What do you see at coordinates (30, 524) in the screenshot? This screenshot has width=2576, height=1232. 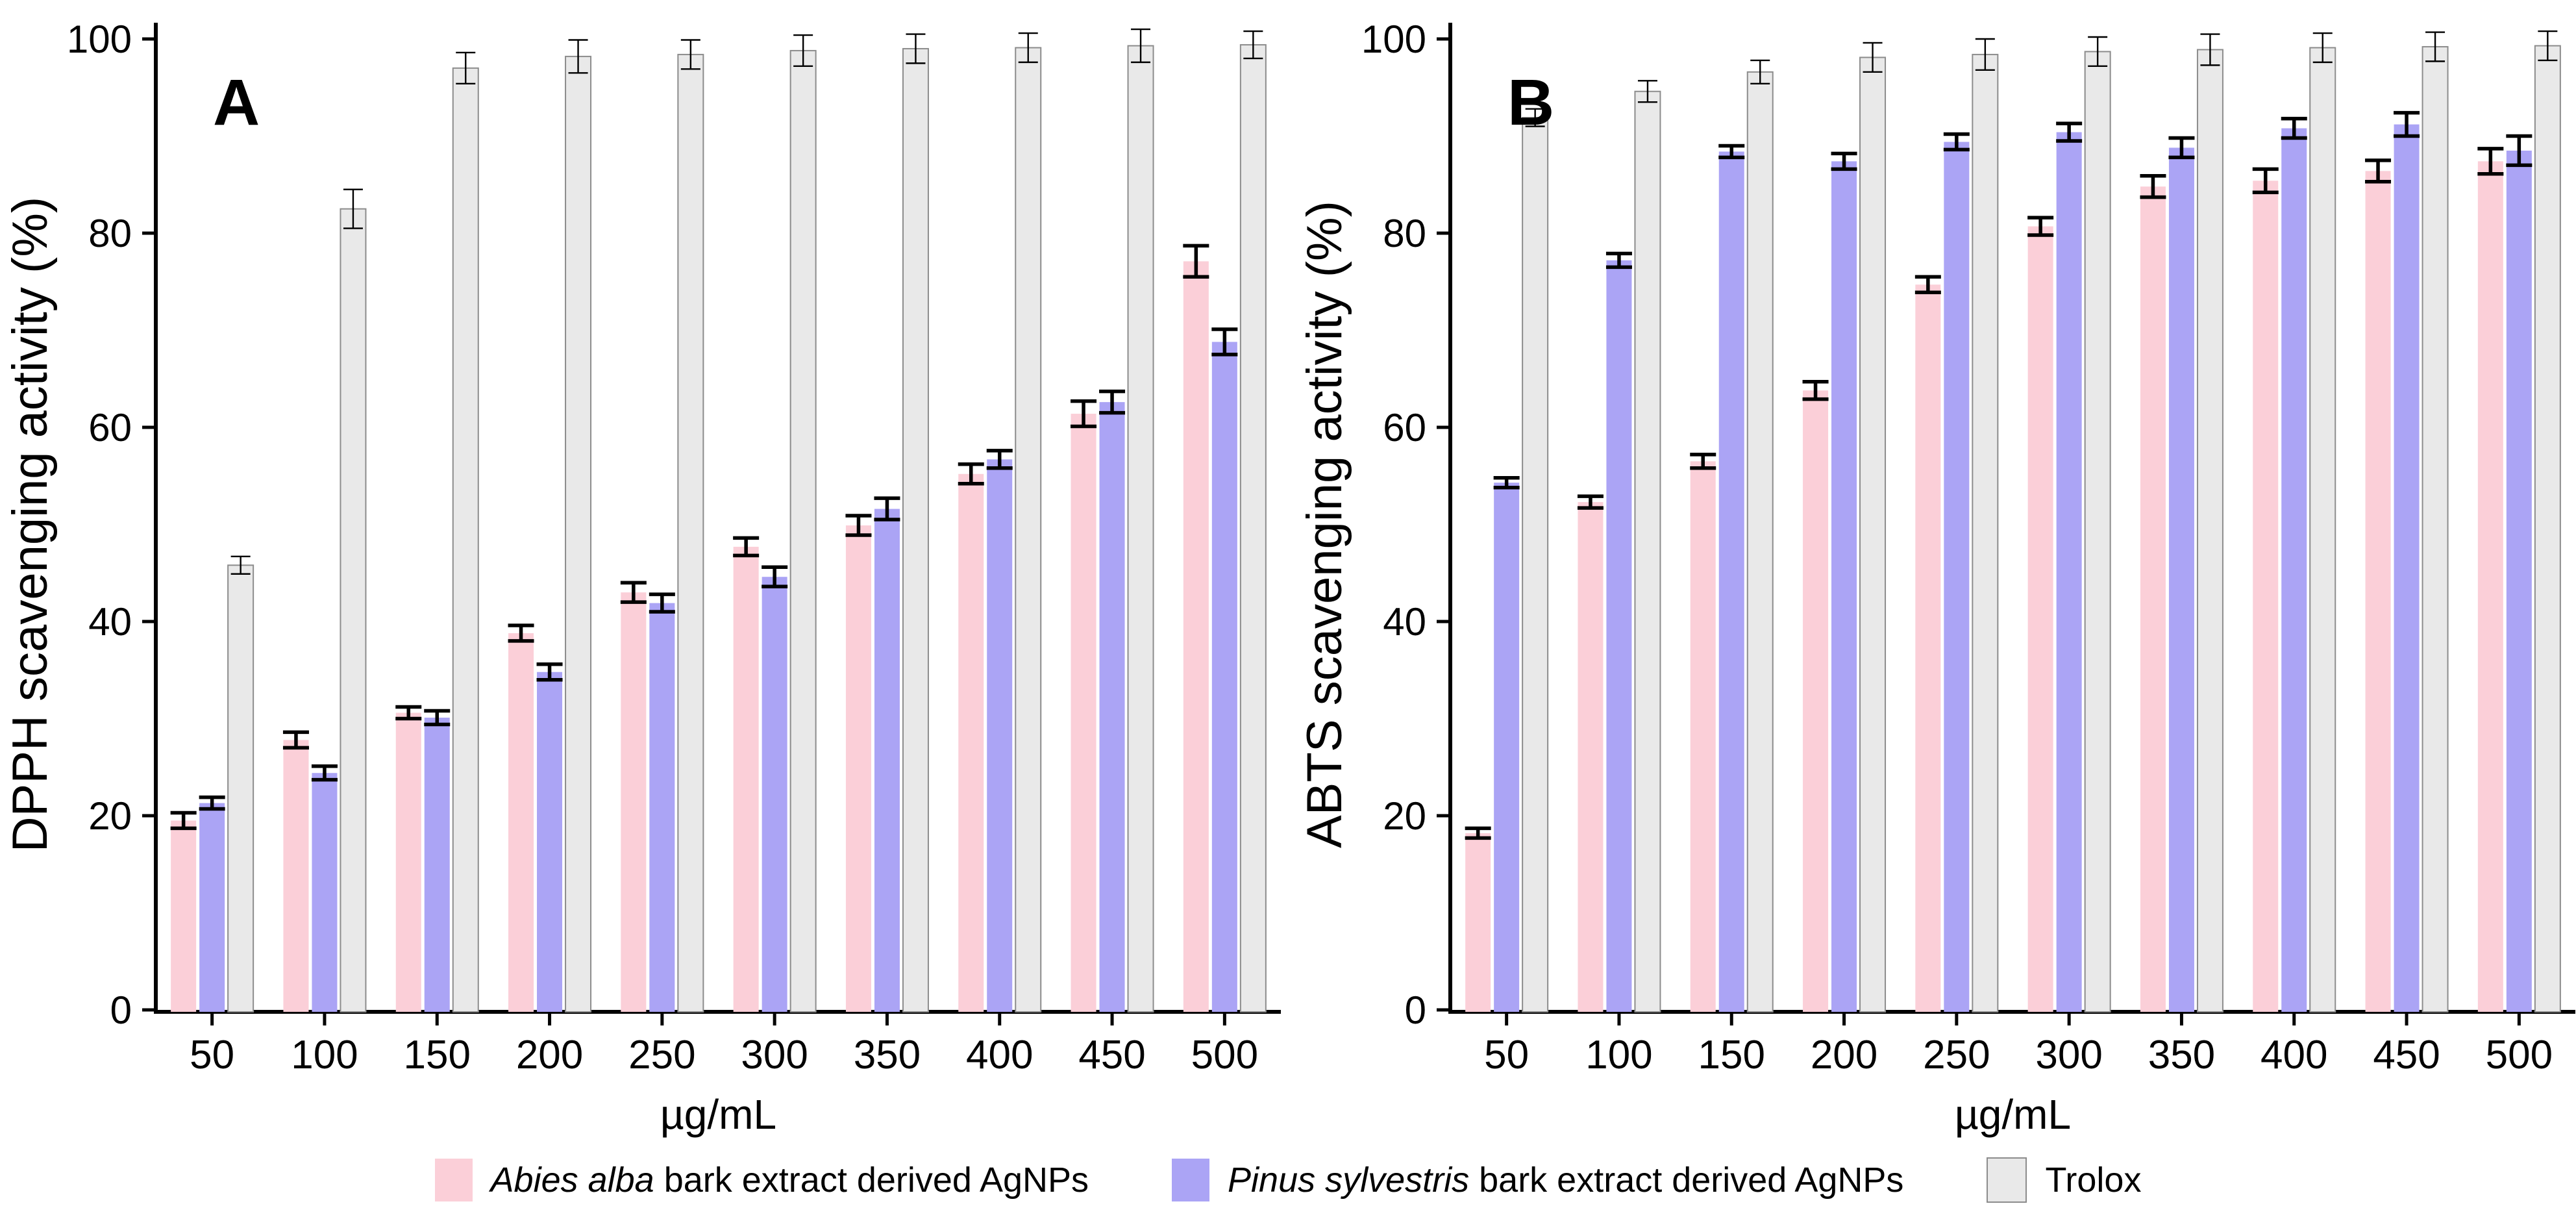 I see `y-axis-title: DPPH scavenging activity (%)` at bounding box center [30, 524].